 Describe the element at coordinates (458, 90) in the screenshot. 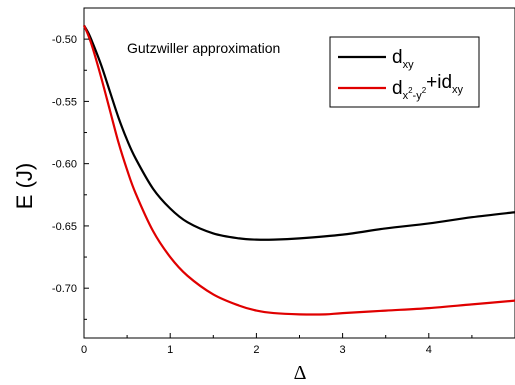

I see `legend-label-series-2-sub2: xy` at that location.